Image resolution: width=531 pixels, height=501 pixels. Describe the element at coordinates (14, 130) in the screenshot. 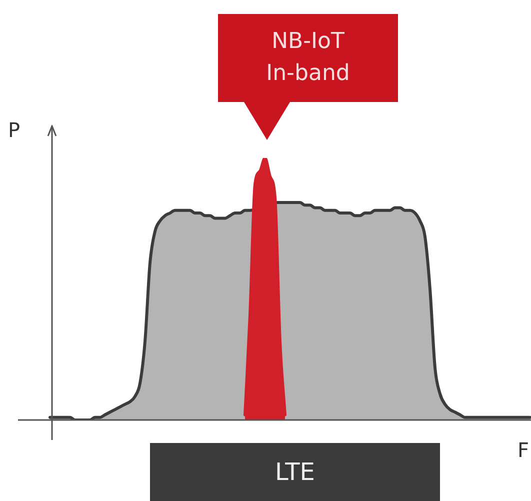

I see `y-axis-title: P` at that location.